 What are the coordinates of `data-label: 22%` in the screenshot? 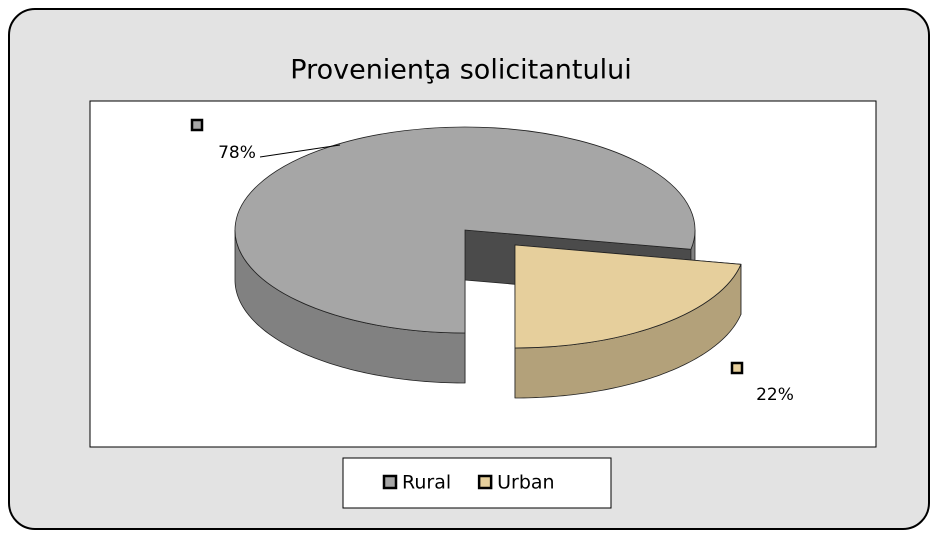 It's located at (775, 395).